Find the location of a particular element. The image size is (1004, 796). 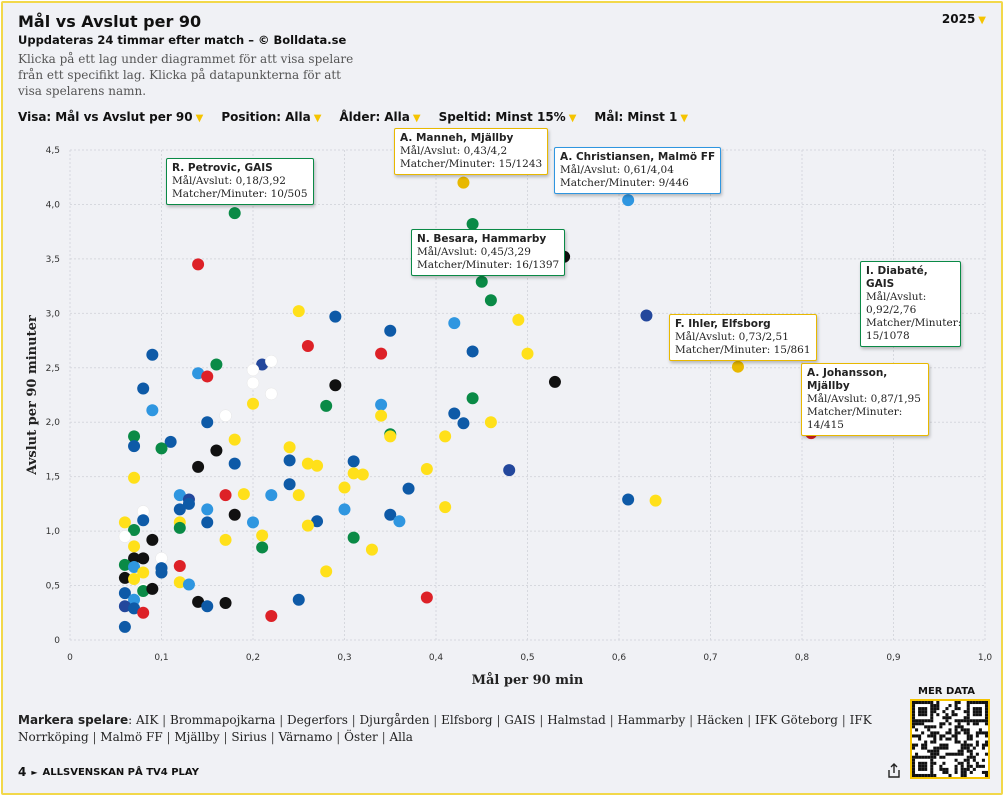

team-link: Värnamo is located at coordinates (305, 737).